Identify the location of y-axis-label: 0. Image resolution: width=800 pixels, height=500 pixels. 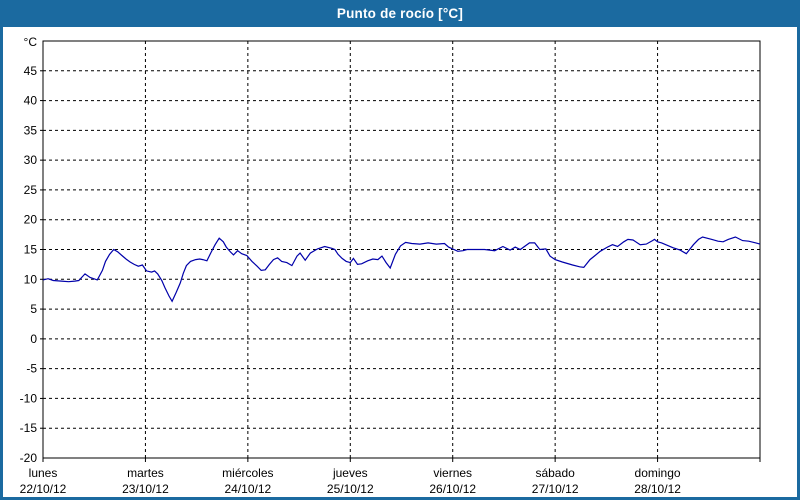
(33, 339).